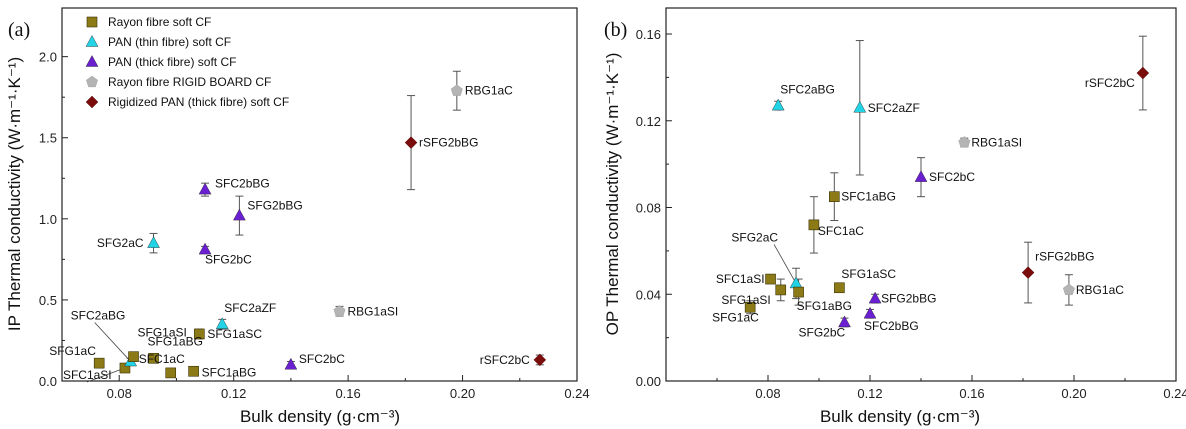  I want to click on y-tick-label-b: 0.04, so click(648, 294).